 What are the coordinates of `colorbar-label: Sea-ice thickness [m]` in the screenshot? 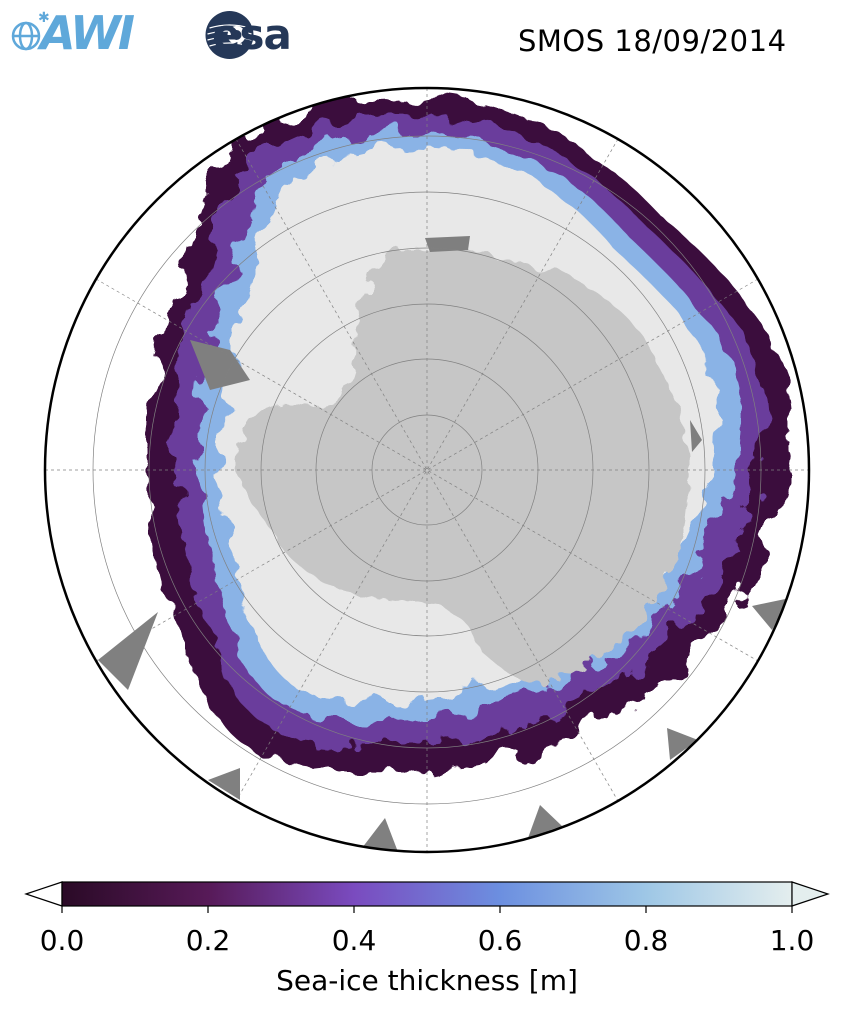 It's located at (427, 980).